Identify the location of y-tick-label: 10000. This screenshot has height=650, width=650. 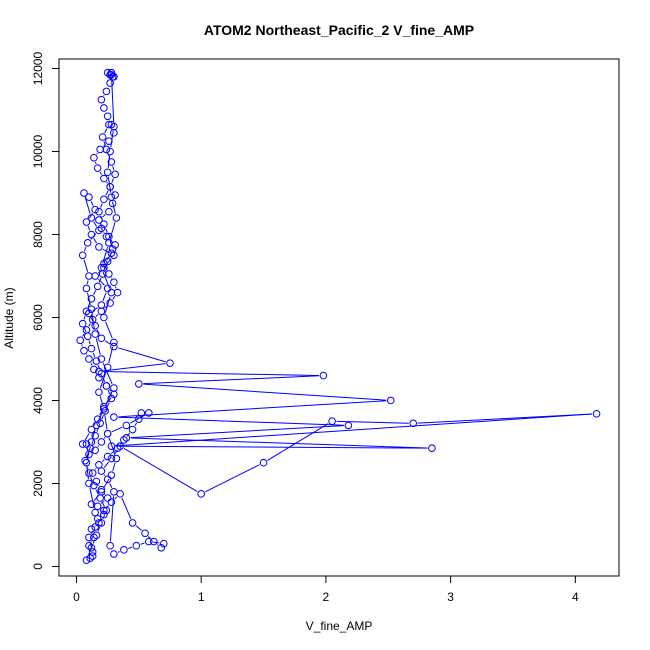
(38, 152).